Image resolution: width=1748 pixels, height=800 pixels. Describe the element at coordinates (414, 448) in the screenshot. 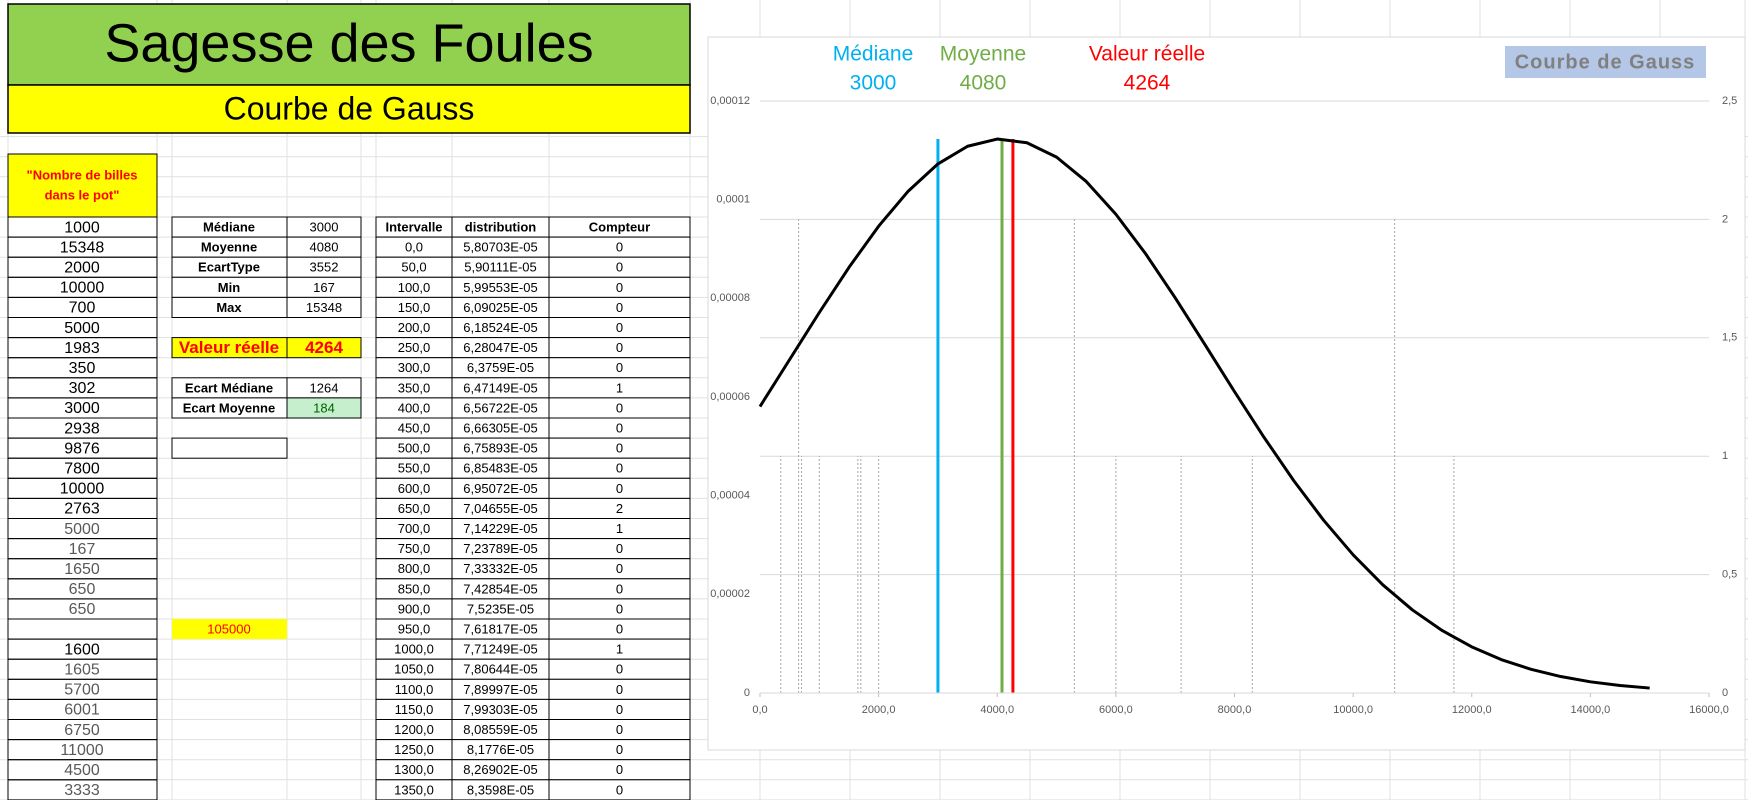

I see `dist-value: 500,0` at that location.